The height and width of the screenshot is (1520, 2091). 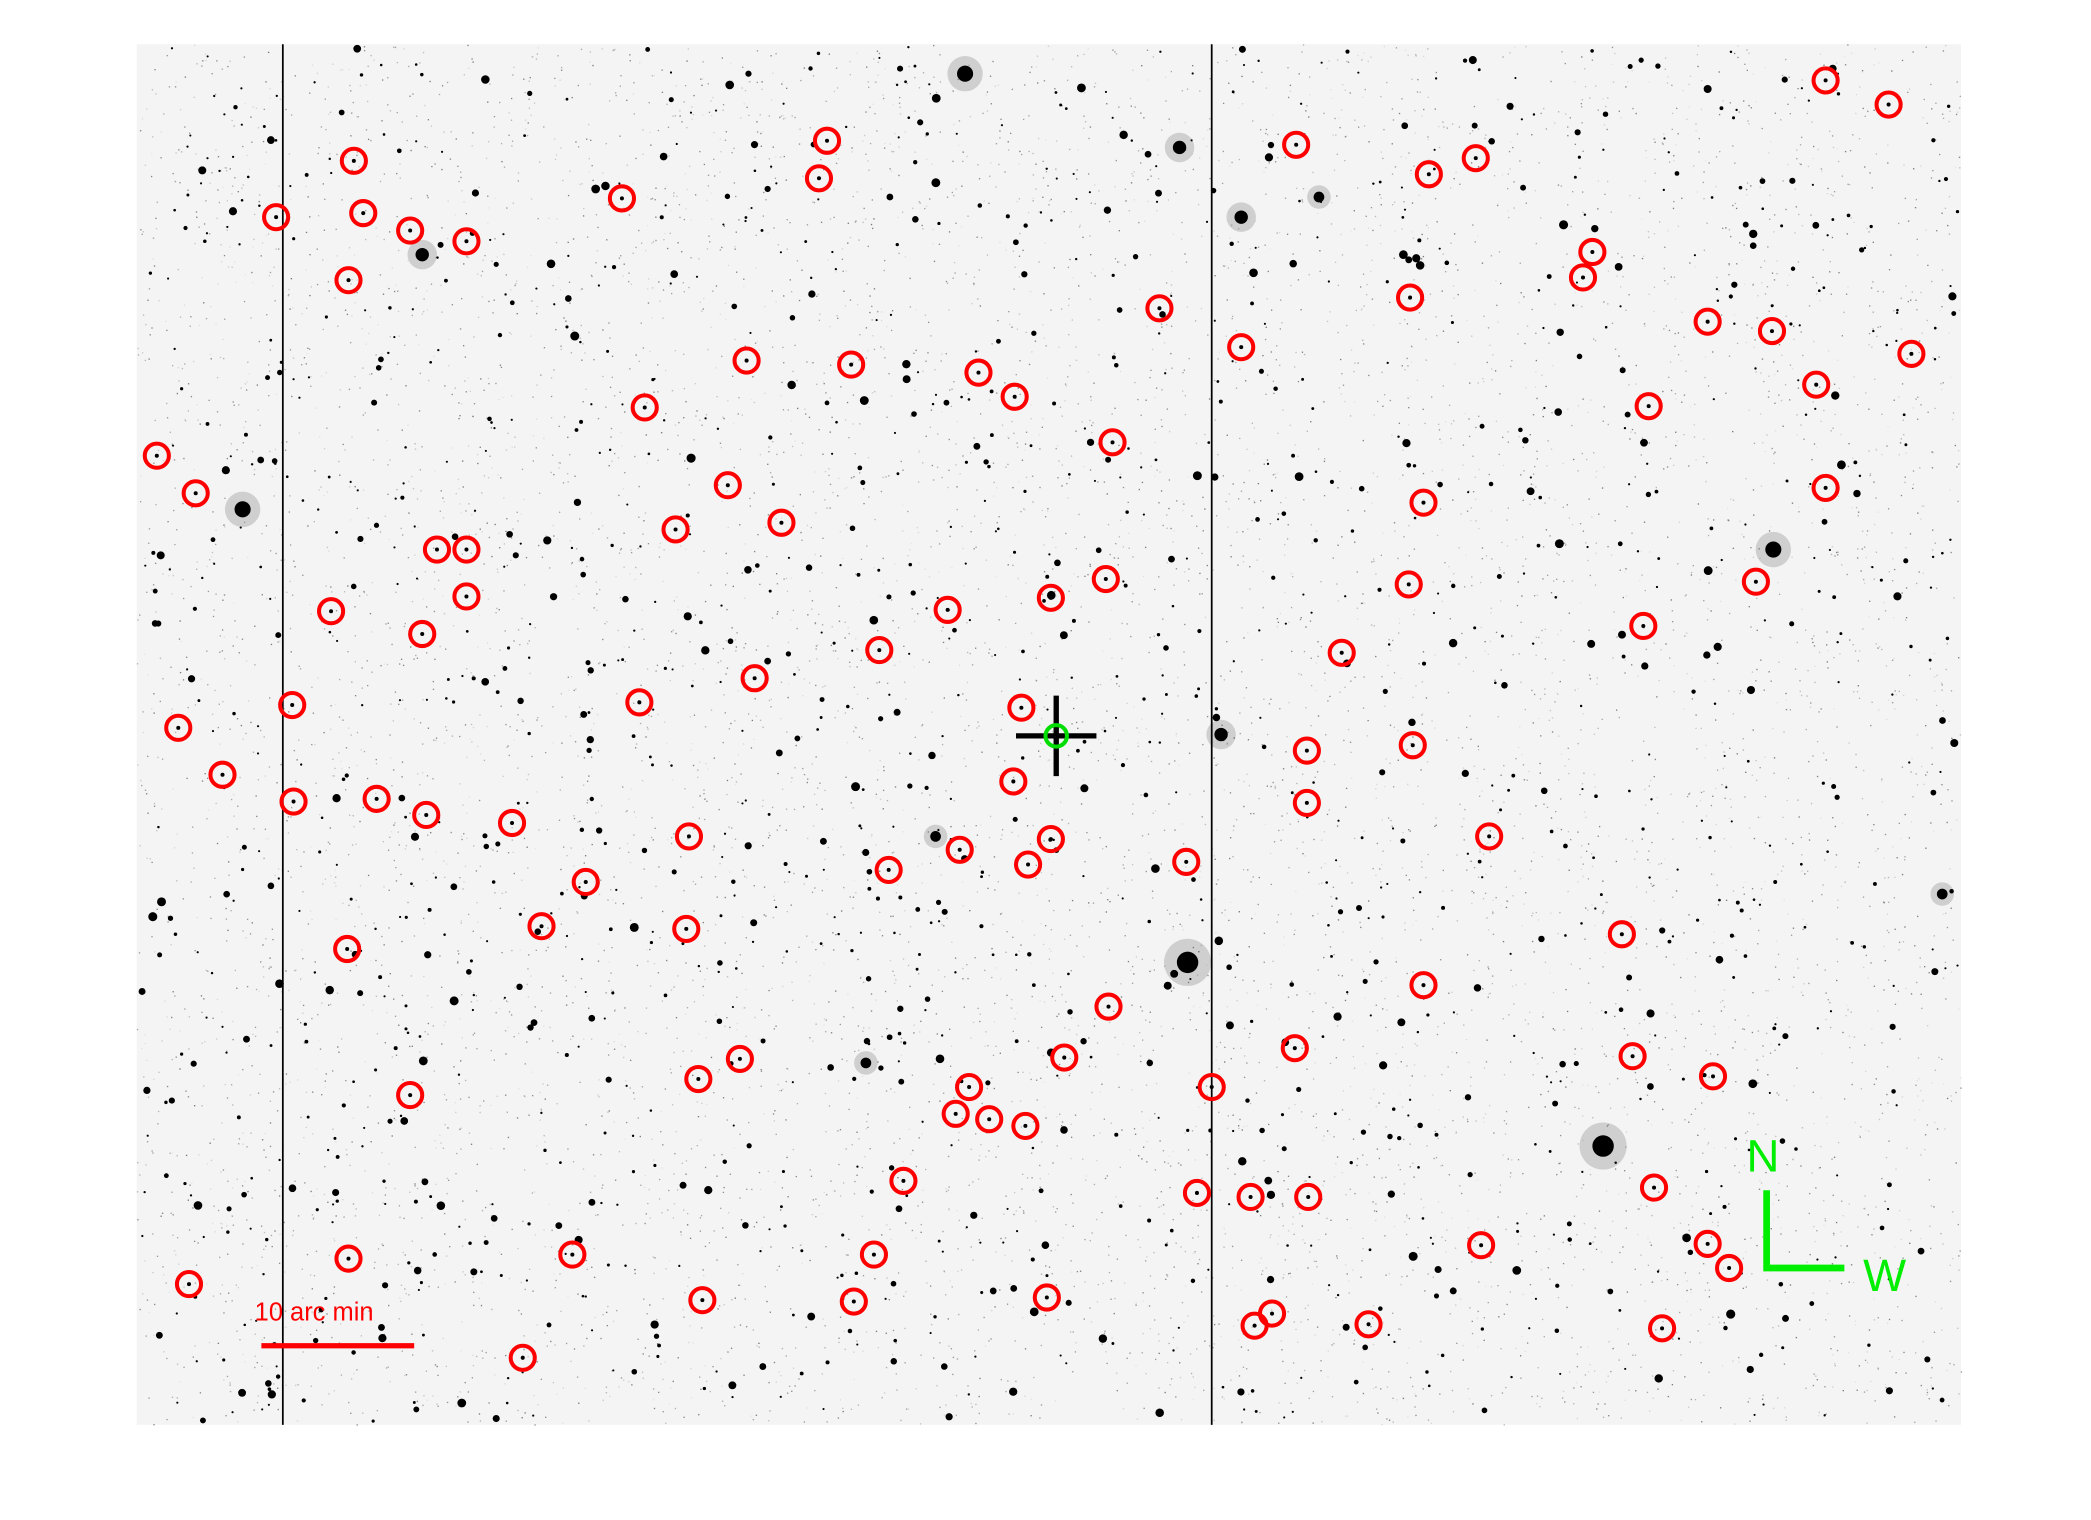 I want to click on compass-west-label: W, so click(x=1884, y=1275).